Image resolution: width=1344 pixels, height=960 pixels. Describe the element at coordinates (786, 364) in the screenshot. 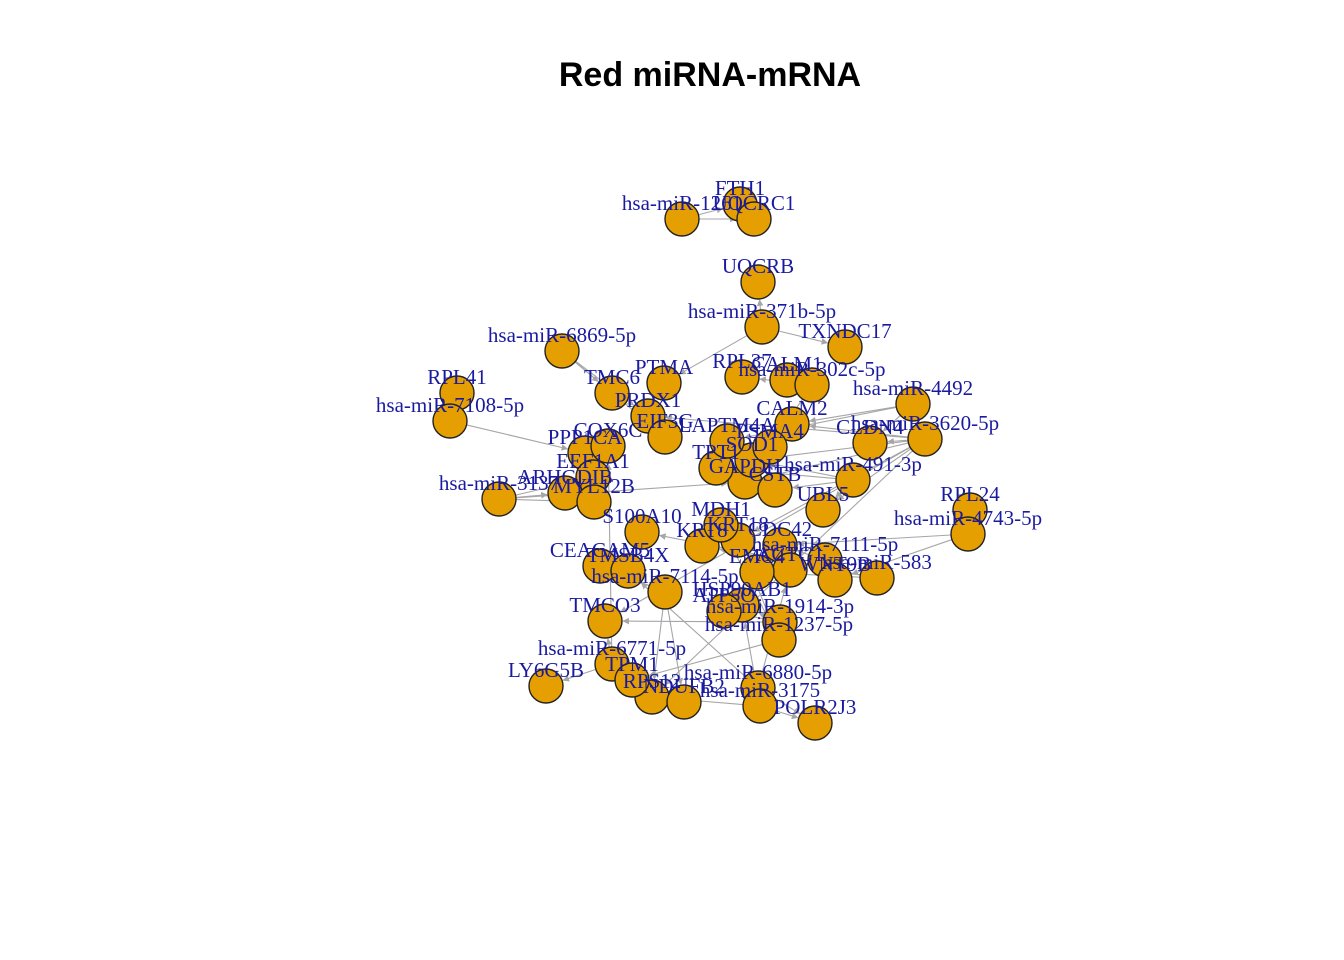

I see `node-label-calm1: CALM1` at that location.